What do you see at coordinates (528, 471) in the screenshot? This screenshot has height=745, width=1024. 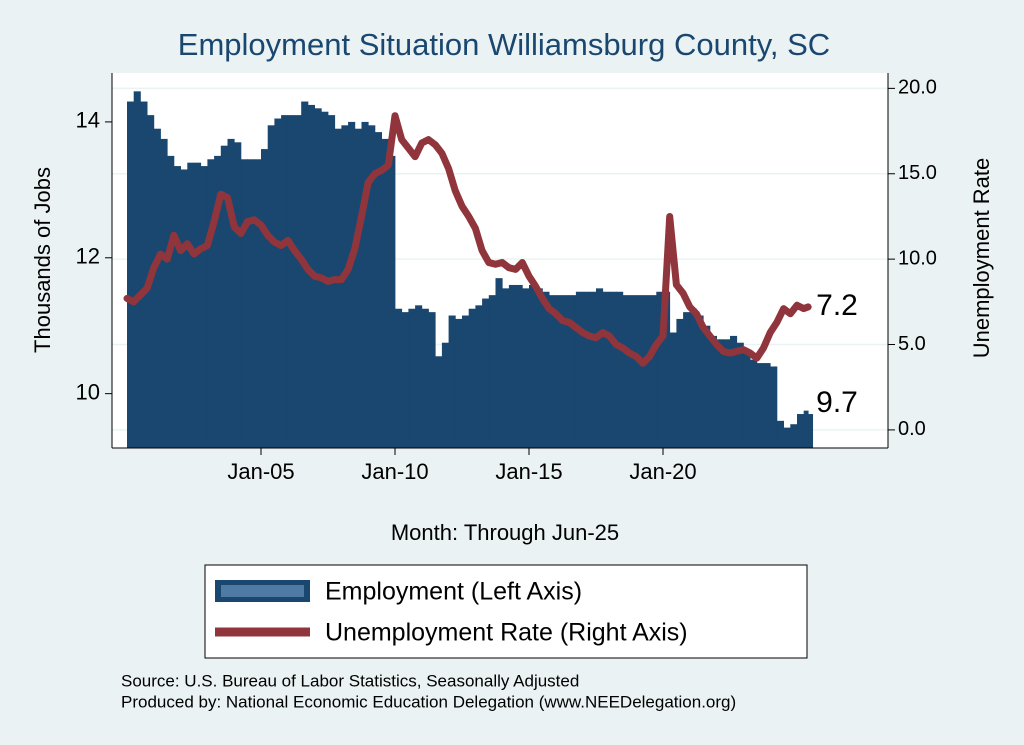 I see `x-tick-label: Jan-15` at bounding box center [528, 471].